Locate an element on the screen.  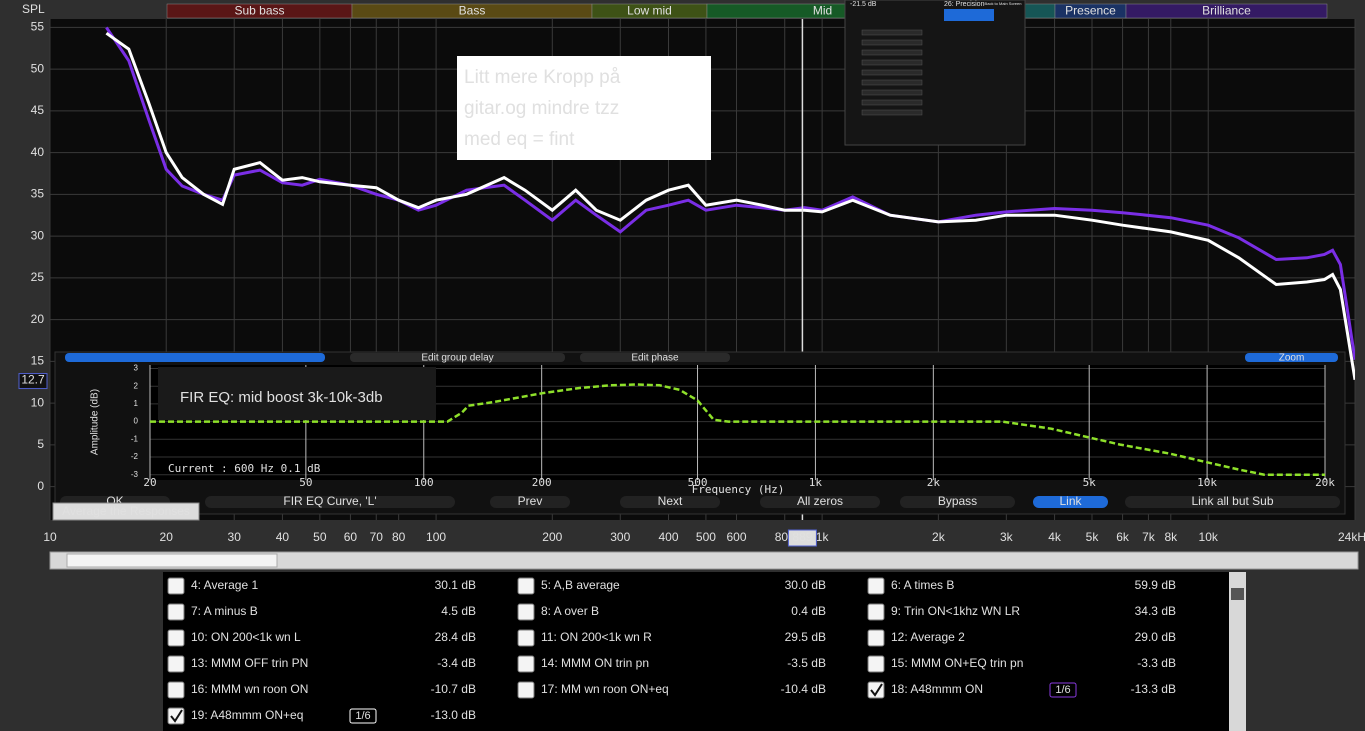
average-button-label: Average the Responses is located at coordinates (126, 511).